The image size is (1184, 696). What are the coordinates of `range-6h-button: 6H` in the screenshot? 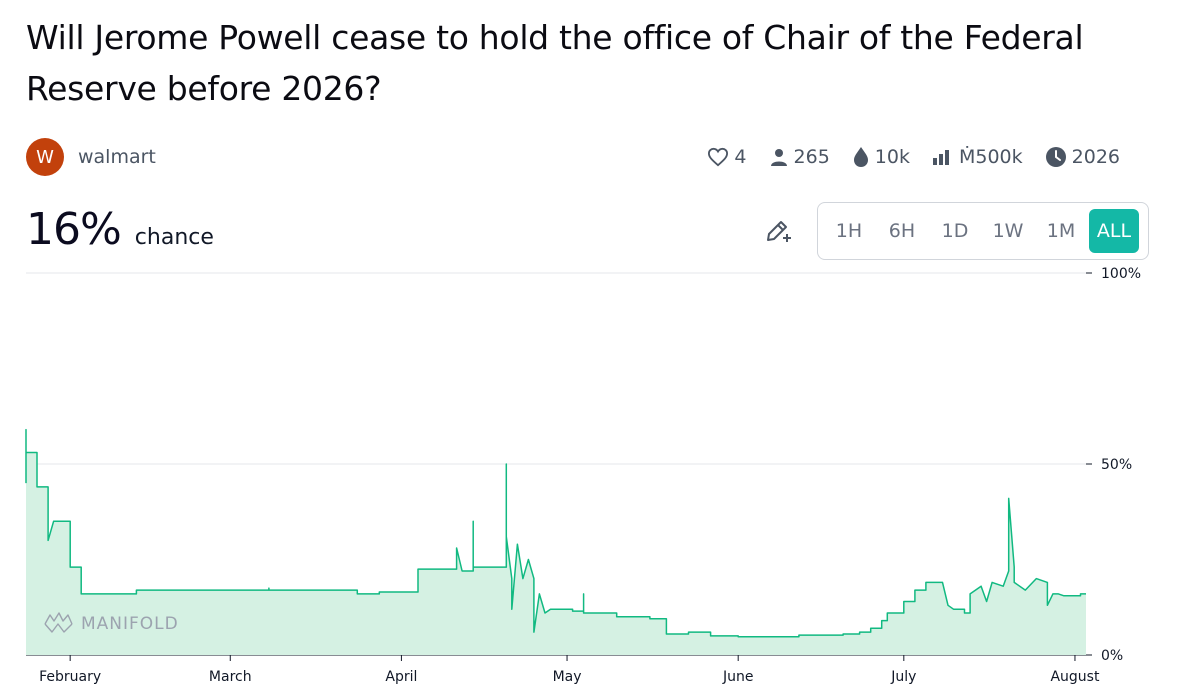 It's located at (902, 231).